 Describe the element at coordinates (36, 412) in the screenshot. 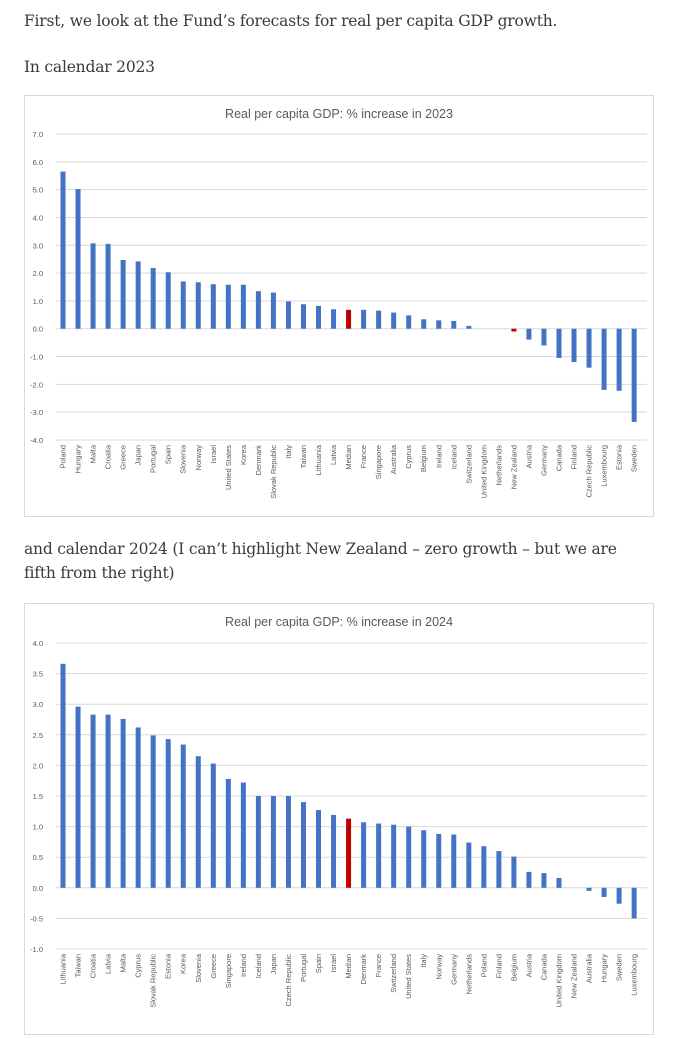

I see `y-tick-label: -3.0` at that location.